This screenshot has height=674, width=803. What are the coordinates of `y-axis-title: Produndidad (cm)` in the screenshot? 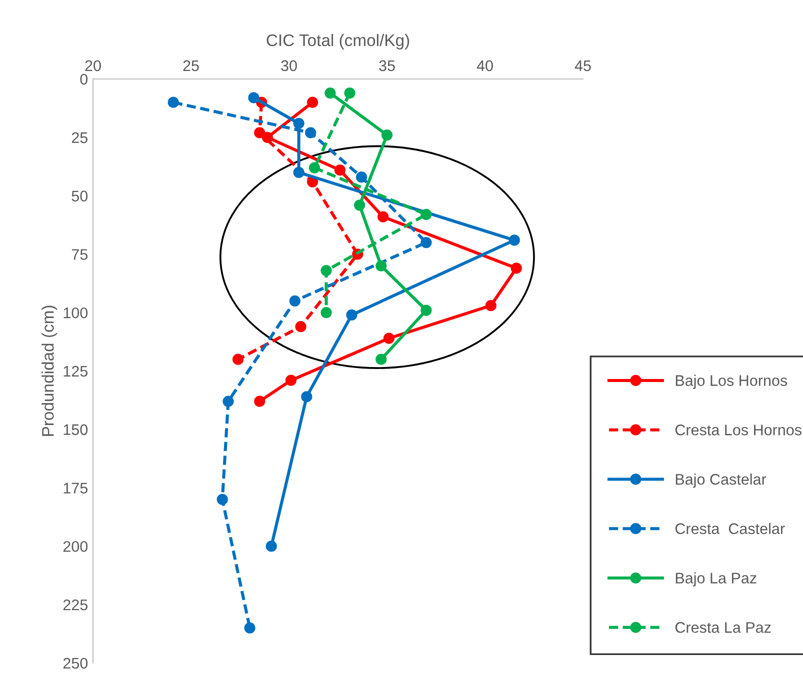 It's located at (50, 371).